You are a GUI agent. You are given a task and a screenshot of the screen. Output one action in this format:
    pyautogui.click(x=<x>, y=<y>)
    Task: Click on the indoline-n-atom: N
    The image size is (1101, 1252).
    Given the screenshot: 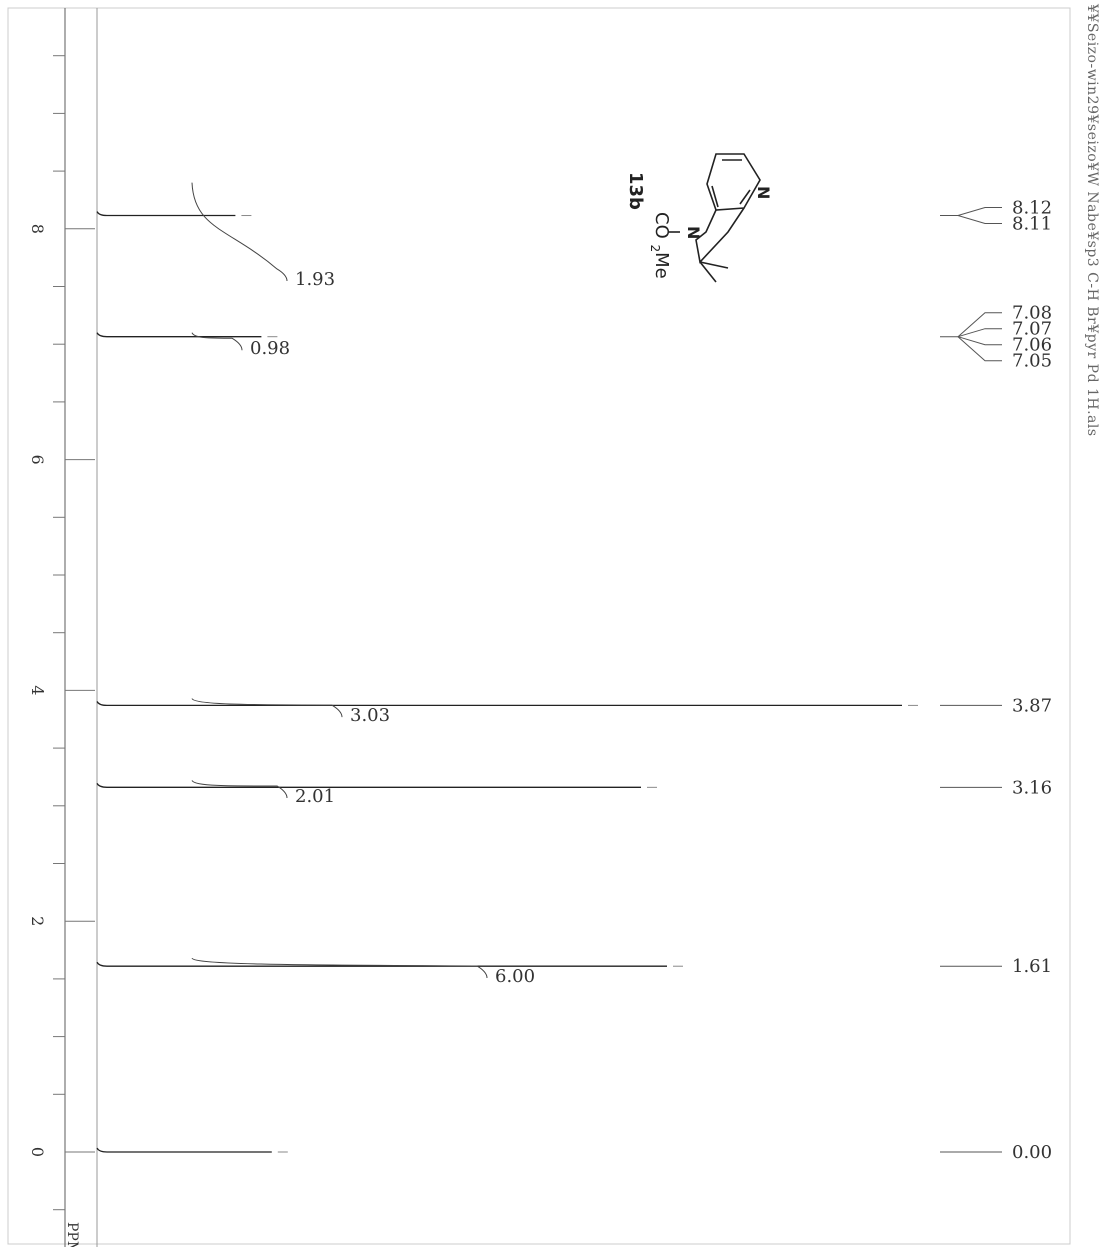 What is the action you would take?
    pyautogui.click(x=693, y=232)
    